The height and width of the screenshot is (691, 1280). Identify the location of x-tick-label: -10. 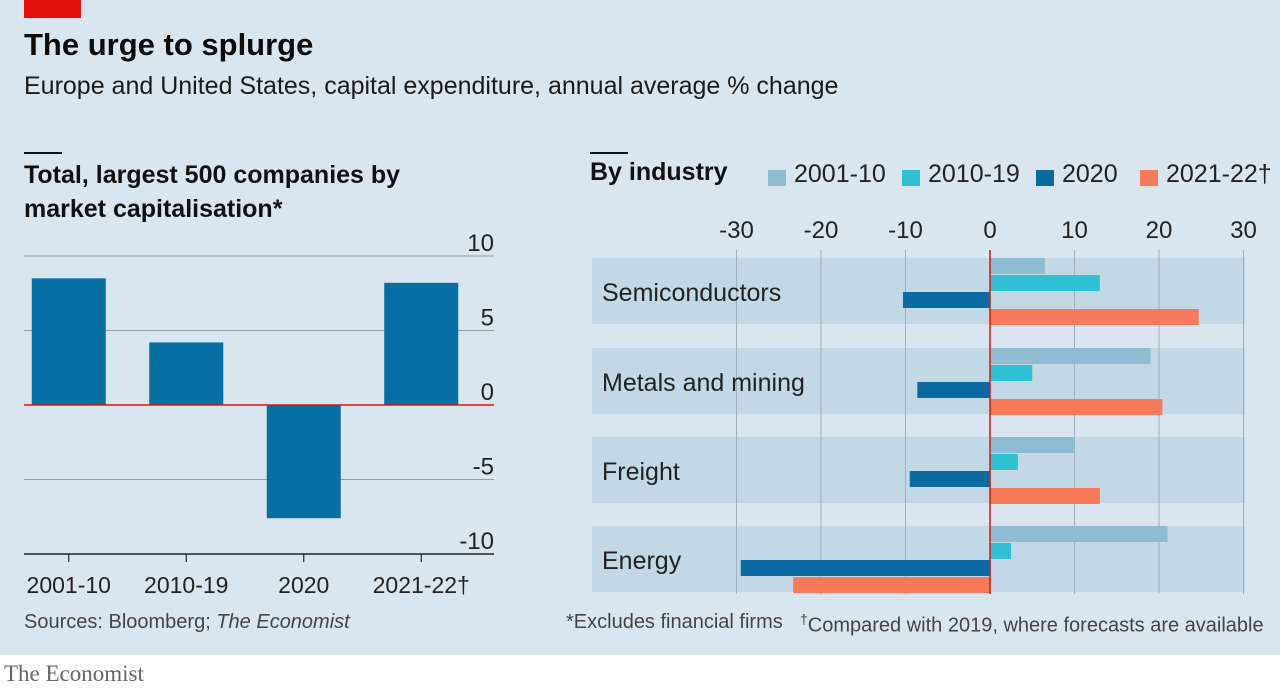
(905, 230).